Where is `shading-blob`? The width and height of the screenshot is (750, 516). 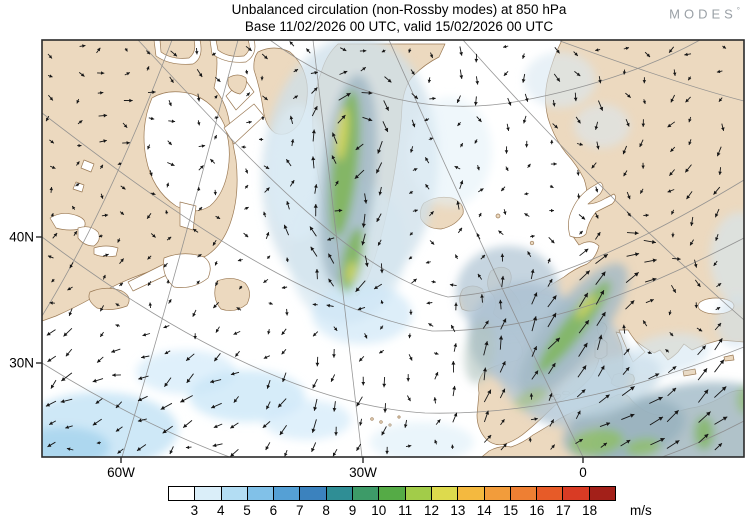 shading-blob is located at coordinates (597, 442).